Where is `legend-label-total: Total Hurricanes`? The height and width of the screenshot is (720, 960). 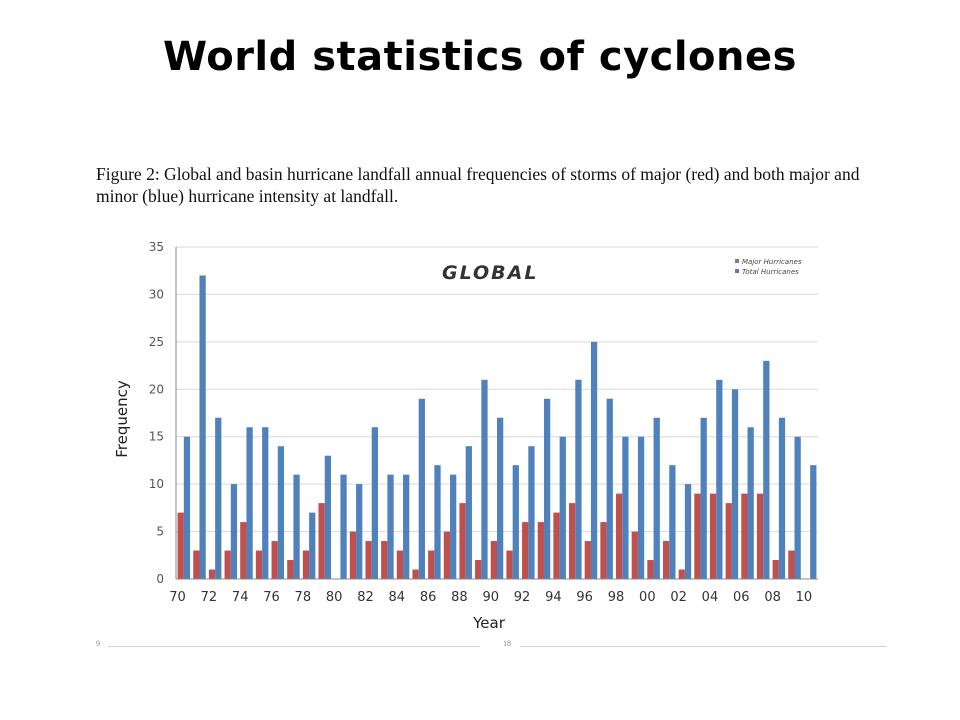 legend-label-total: Total Hurricanes is located at coordinates (770, 272).